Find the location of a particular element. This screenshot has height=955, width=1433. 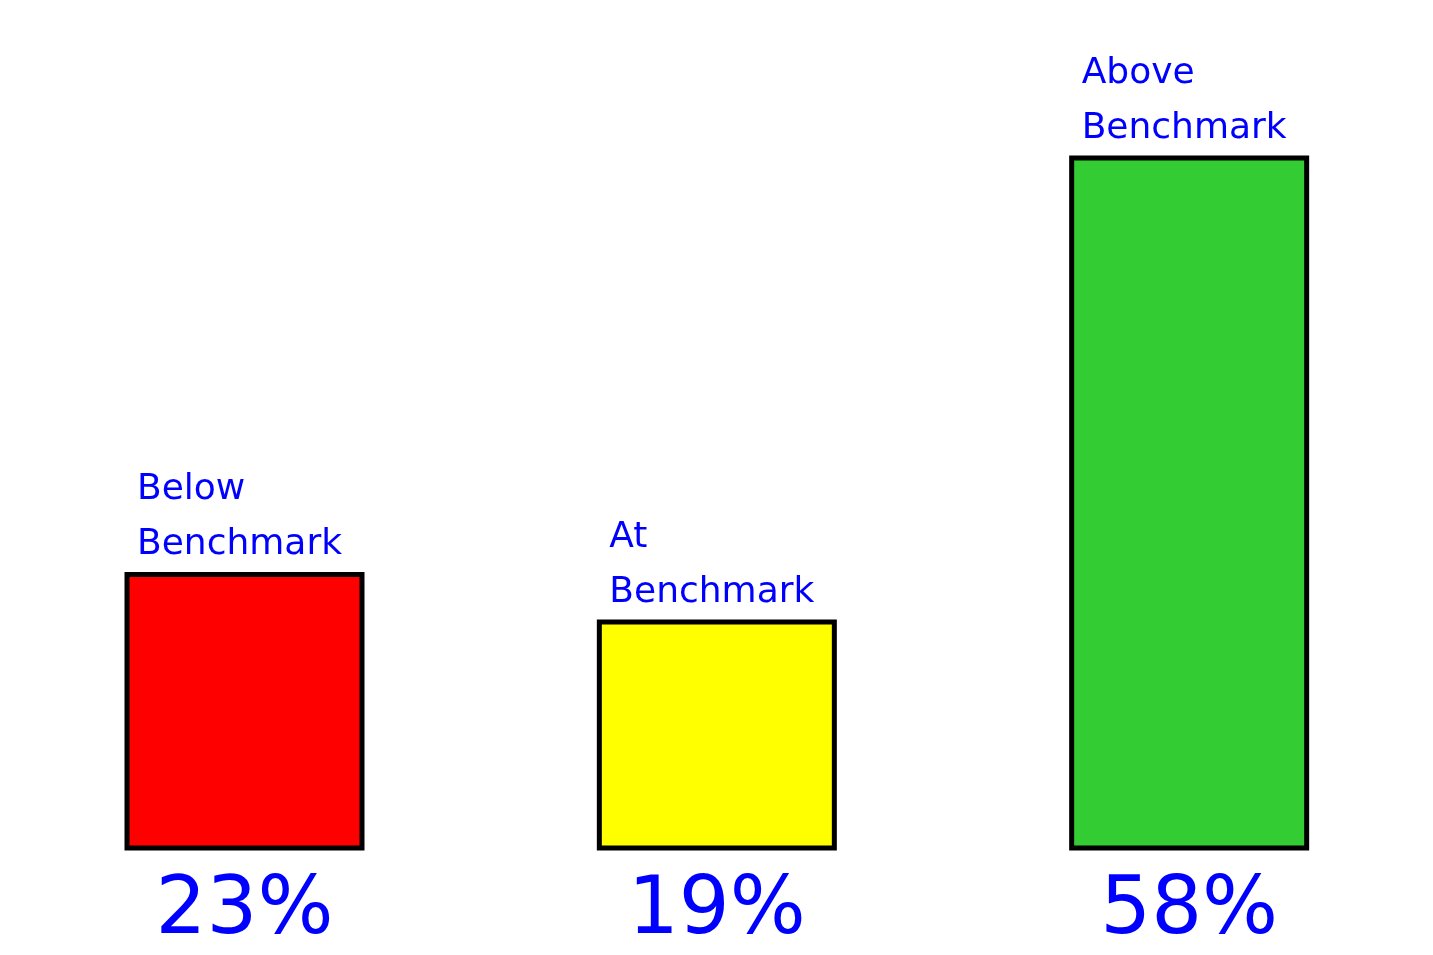

data-label: 19% is located at coordinates (716, 905).